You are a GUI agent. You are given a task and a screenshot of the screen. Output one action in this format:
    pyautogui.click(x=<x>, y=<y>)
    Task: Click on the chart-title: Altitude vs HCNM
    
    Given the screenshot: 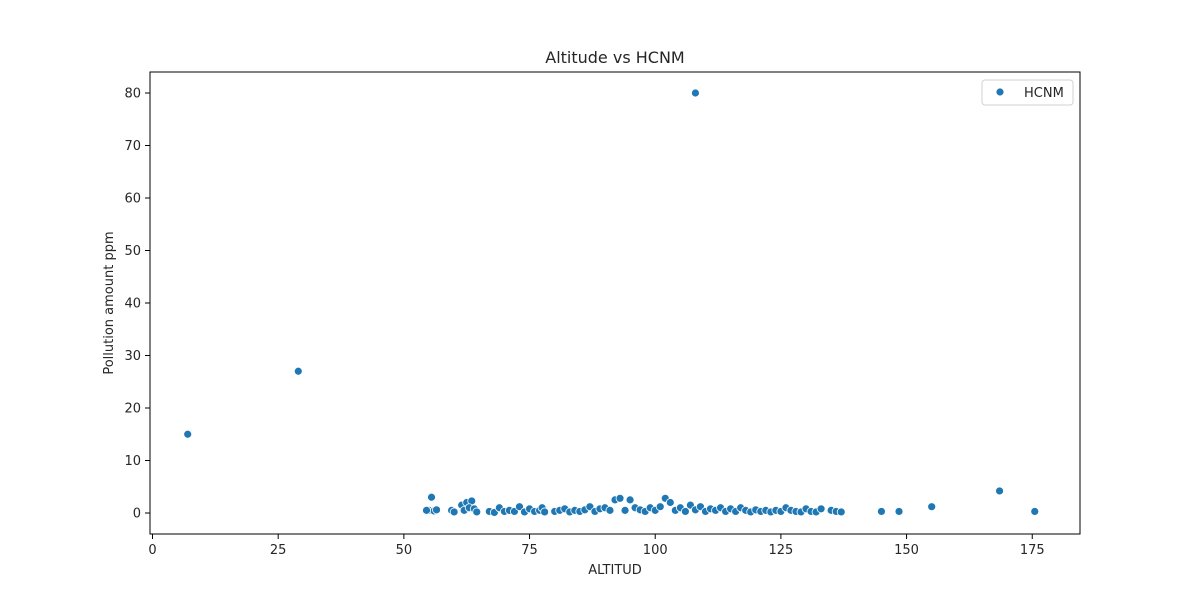 What is the action you would take?
    pyautogui.click(x=614, y=57)
    